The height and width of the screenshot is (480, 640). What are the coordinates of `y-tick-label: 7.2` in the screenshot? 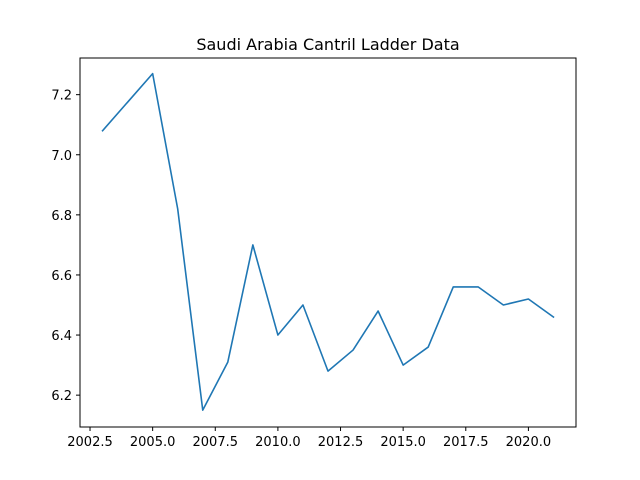 It's located at (61, 96).